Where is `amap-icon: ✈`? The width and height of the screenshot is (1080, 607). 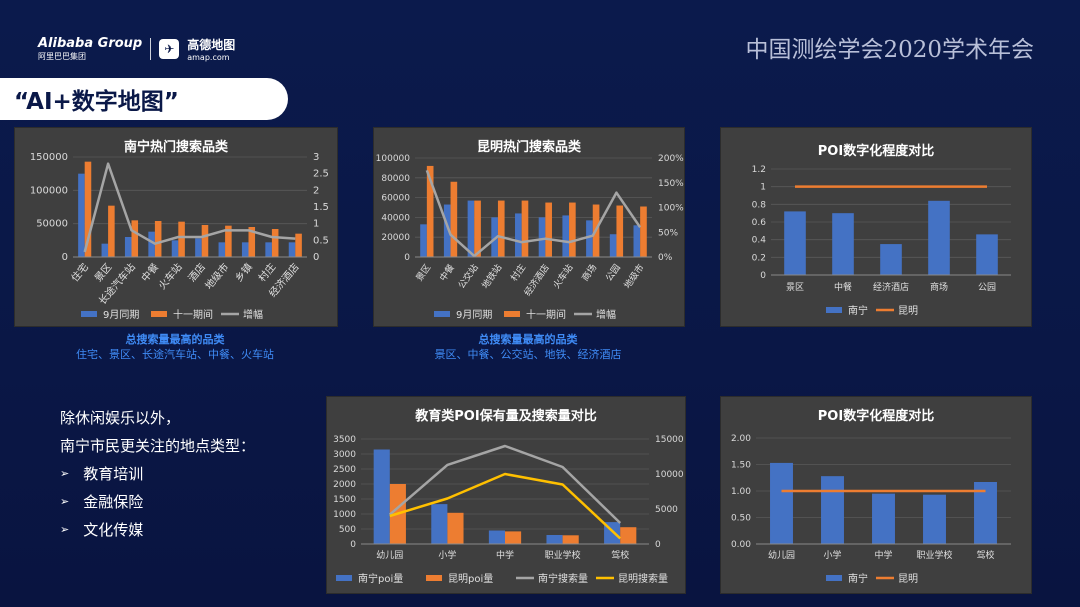
amap-icon: ✈ is located at coordinates (169, 49).